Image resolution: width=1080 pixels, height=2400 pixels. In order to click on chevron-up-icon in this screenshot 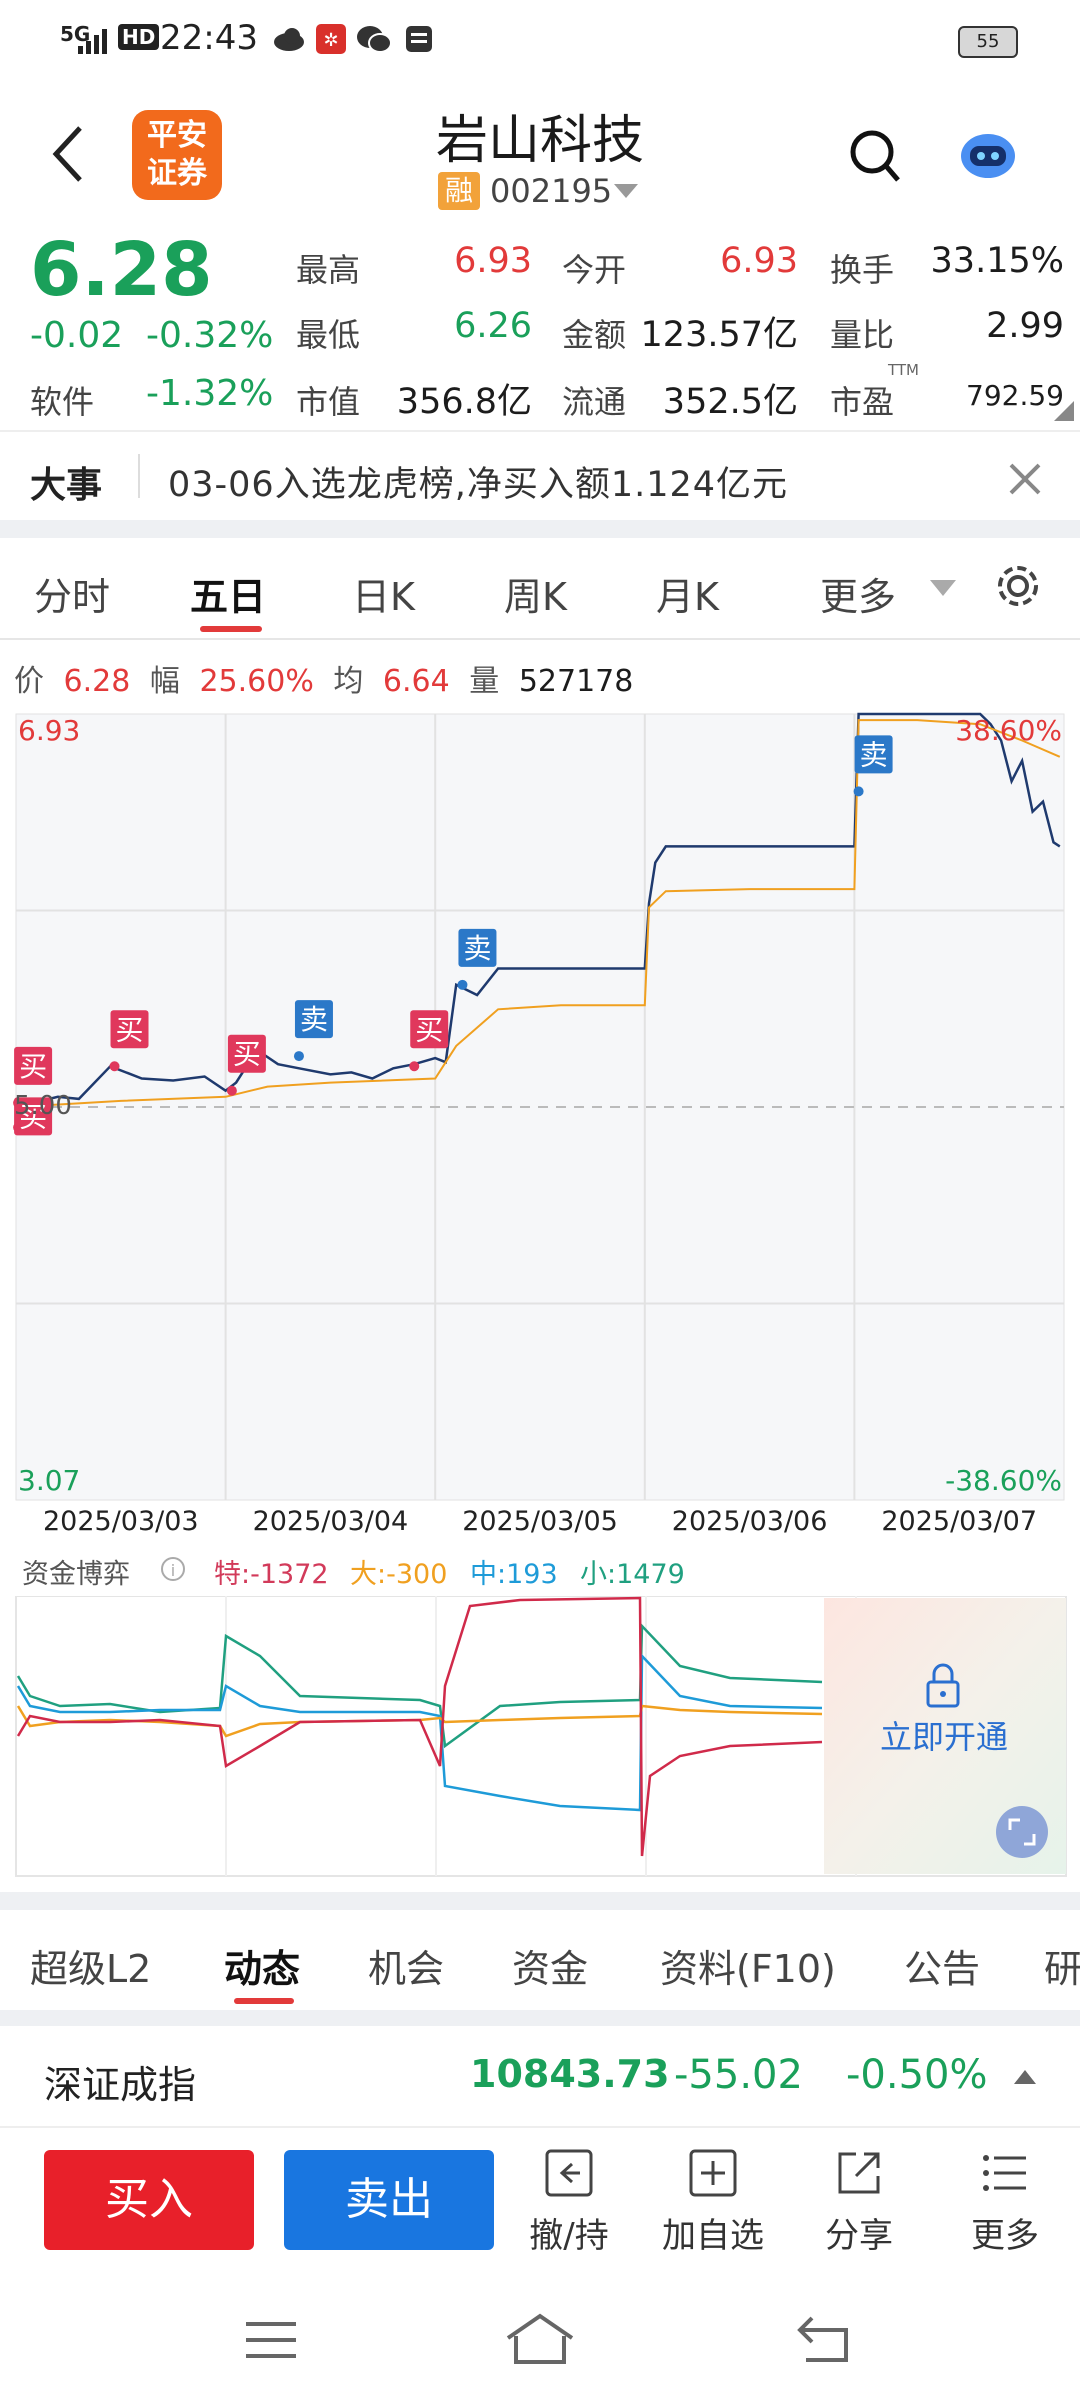, I will do `click(1025, 2077)`.